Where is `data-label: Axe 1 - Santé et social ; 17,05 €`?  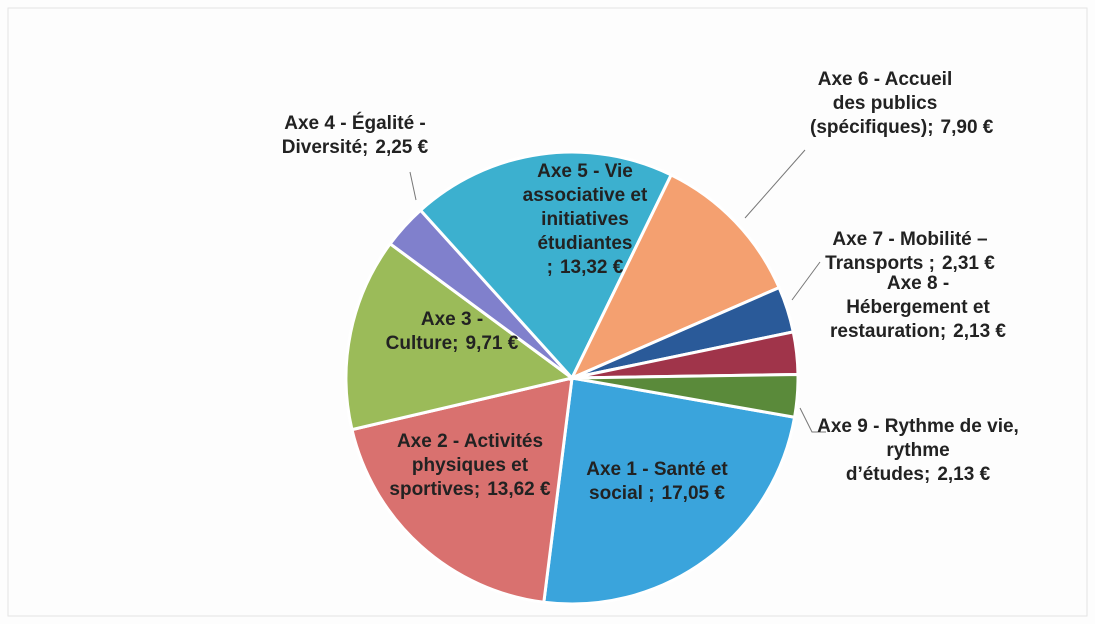 data-label: Axe 1 - Santé et social ; 17,05 € is located at coordinates (657, 482).